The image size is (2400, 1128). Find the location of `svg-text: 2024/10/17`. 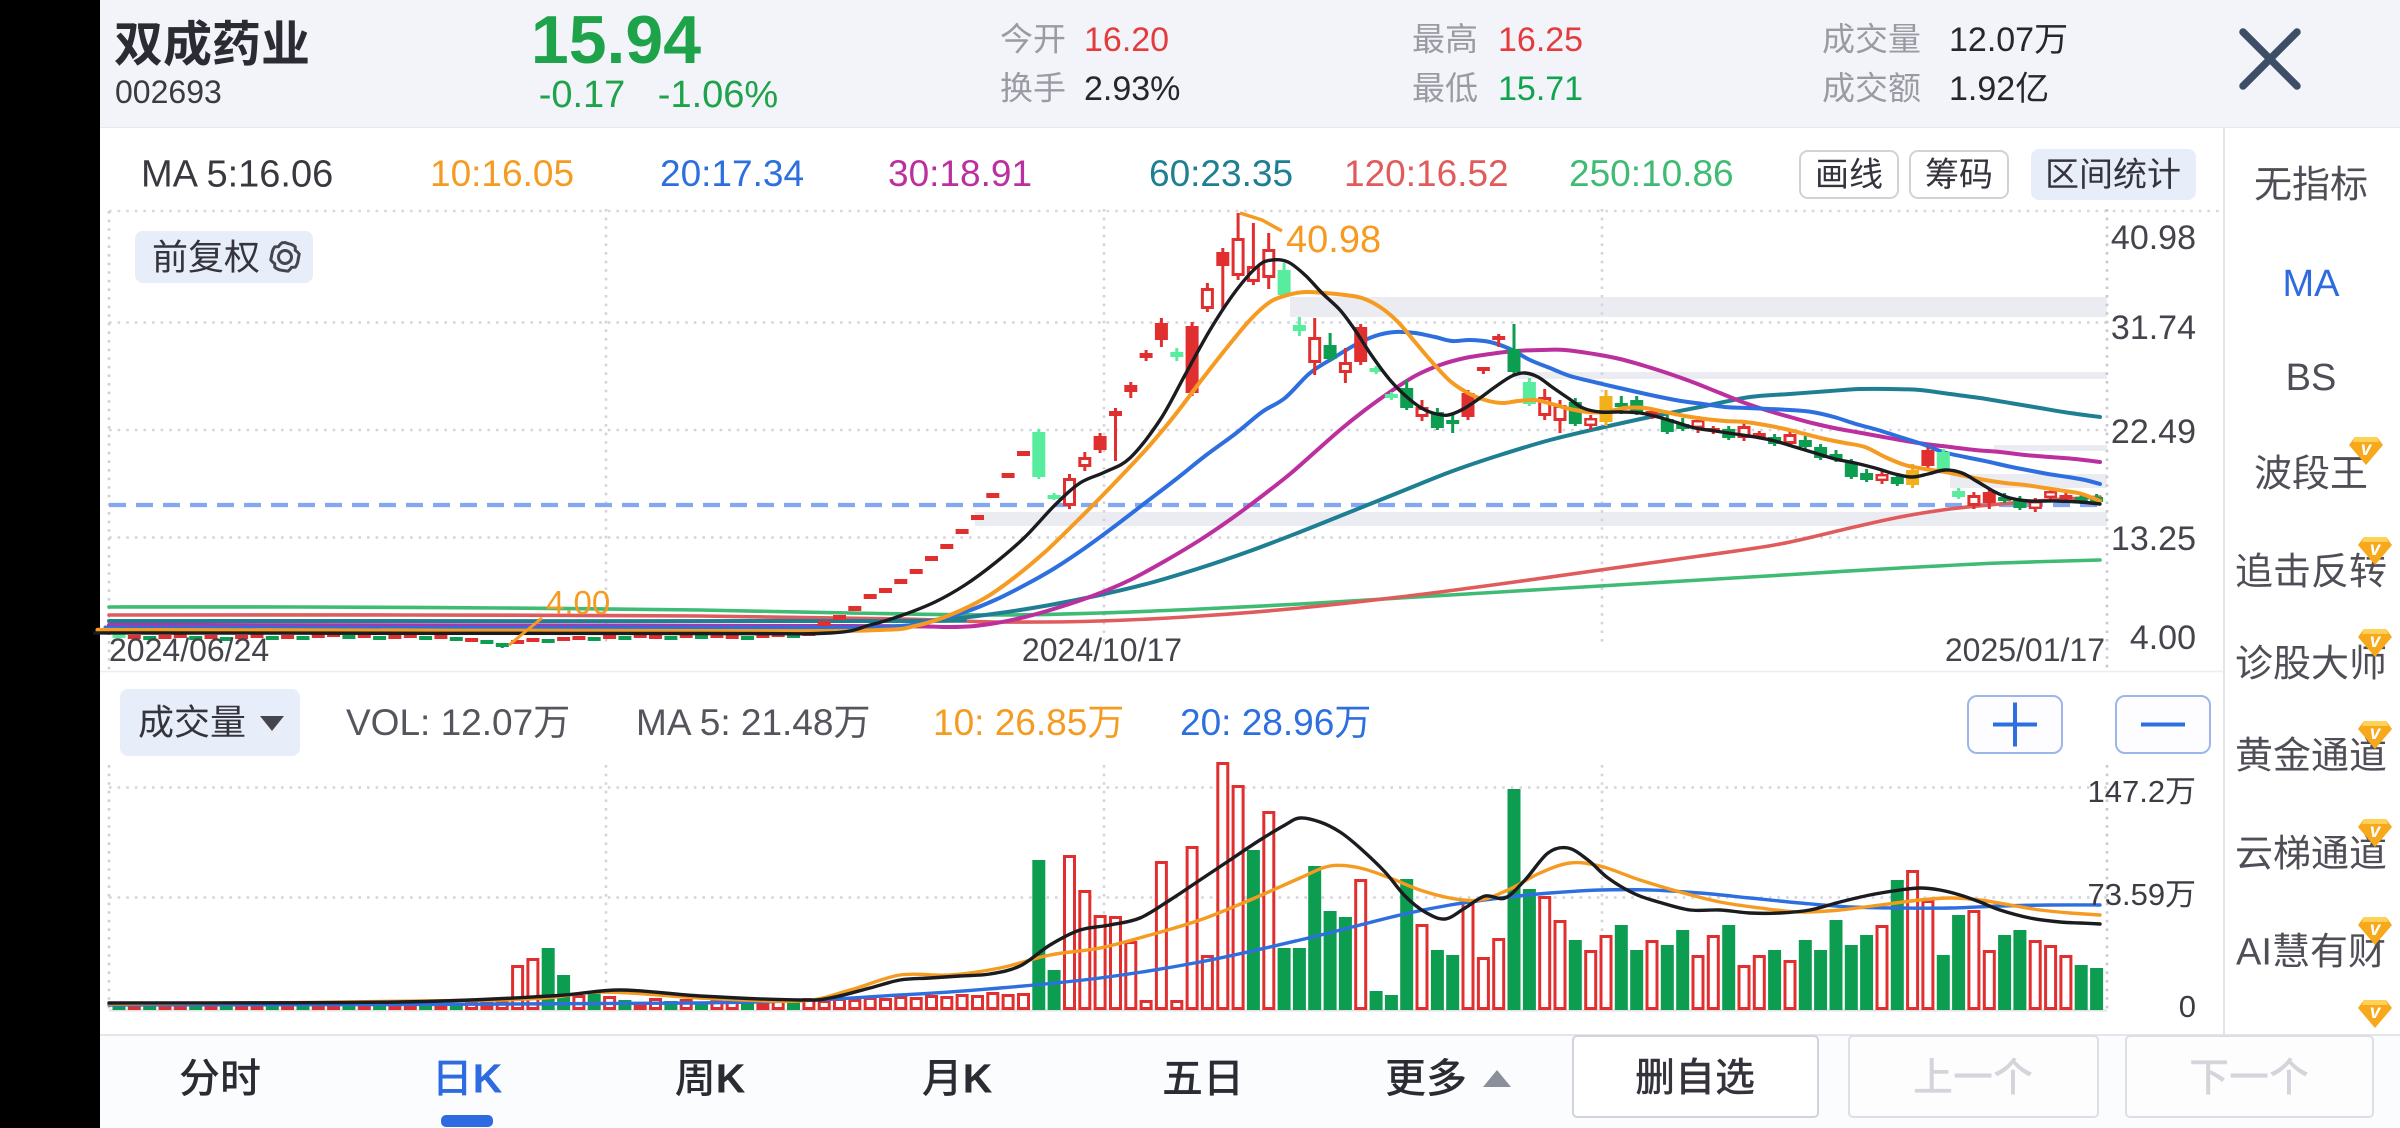

svg-text: 2024/10/17 is located at coordinates (1102, 650).